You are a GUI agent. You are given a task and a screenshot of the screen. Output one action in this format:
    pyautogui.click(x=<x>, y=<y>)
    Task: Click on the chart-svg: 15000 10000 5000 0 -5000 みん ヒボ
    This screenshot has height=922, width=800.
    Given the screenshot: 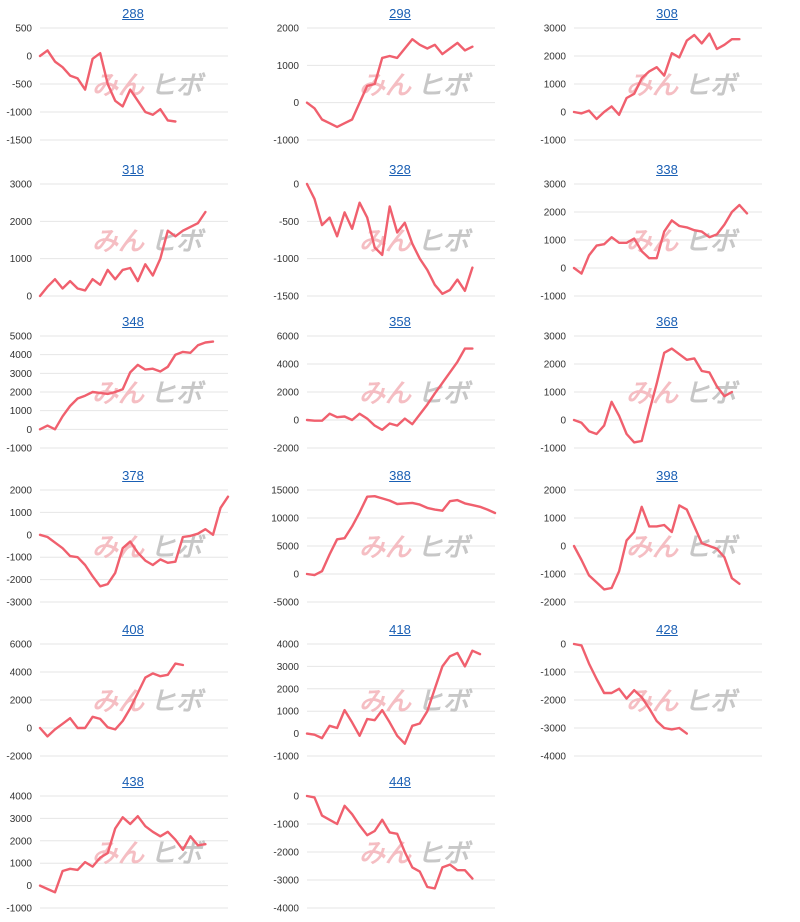 What is the action you would take?
    pyautogui.click(x=384, y=547)
    